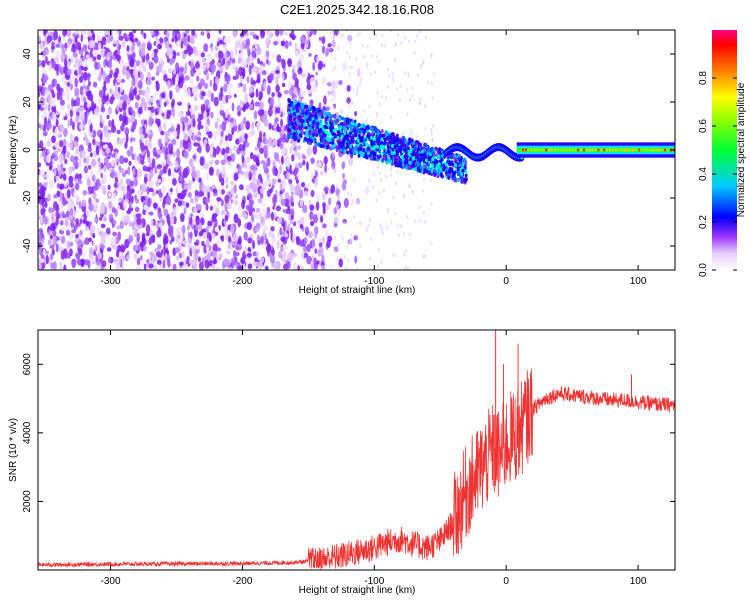 This screenshot has width=750, height=600. I want to click on band-core, so click(560, 150).